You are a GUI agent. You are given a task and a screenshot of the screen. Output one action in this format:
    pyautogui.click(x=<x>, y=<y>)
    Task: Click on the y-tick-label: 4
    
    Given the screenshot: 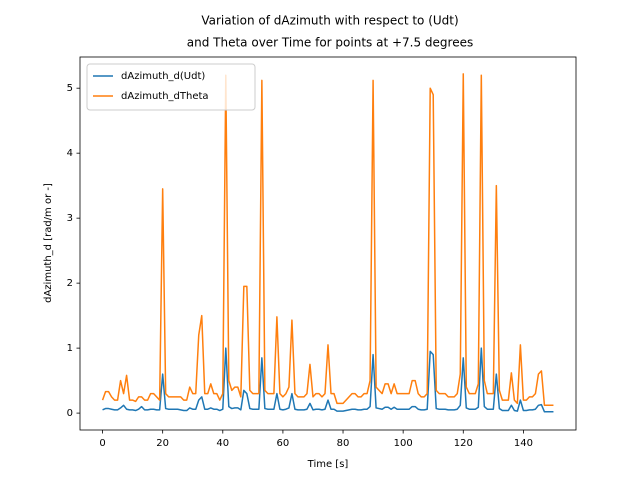 What is the action you would take?
    pyautogui.click(x=70, y=153)
    